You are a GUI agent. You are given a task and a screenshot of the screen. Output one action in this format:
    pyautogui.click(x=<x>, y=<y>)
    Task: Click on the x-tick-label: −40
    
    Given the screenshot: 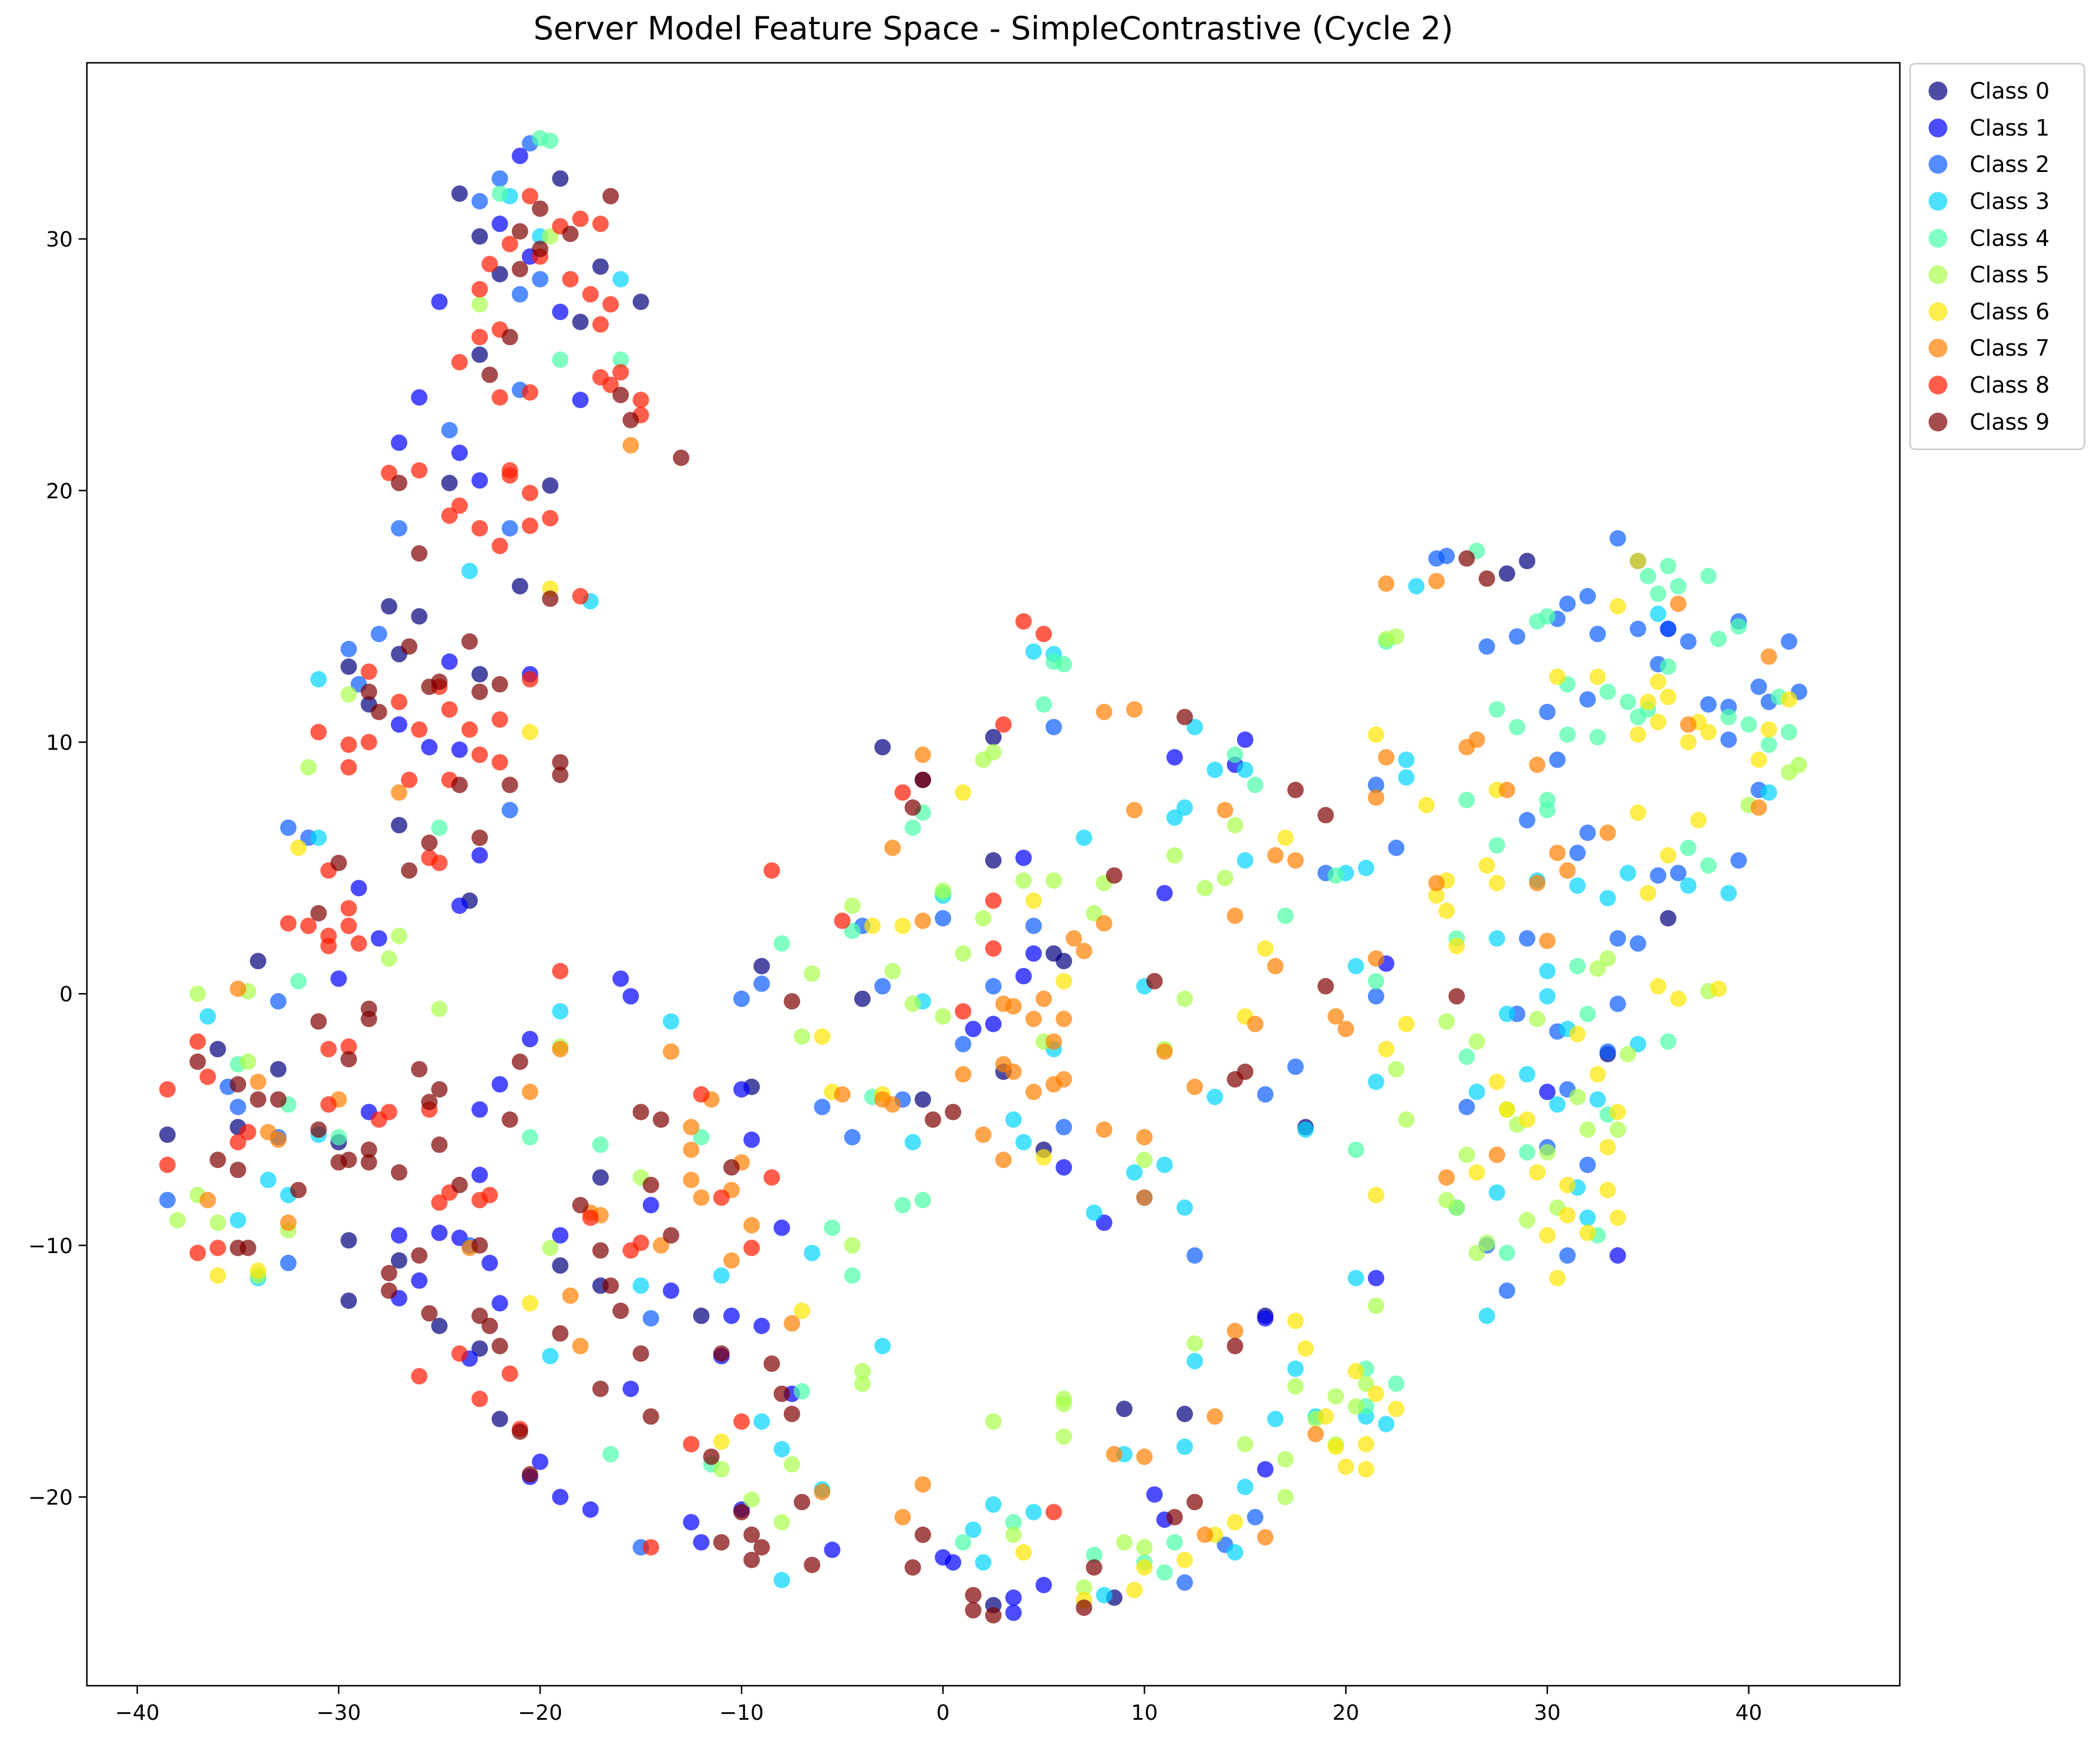 What is the action you would take?
    pyautogui.click(x=137, y=1713)
    